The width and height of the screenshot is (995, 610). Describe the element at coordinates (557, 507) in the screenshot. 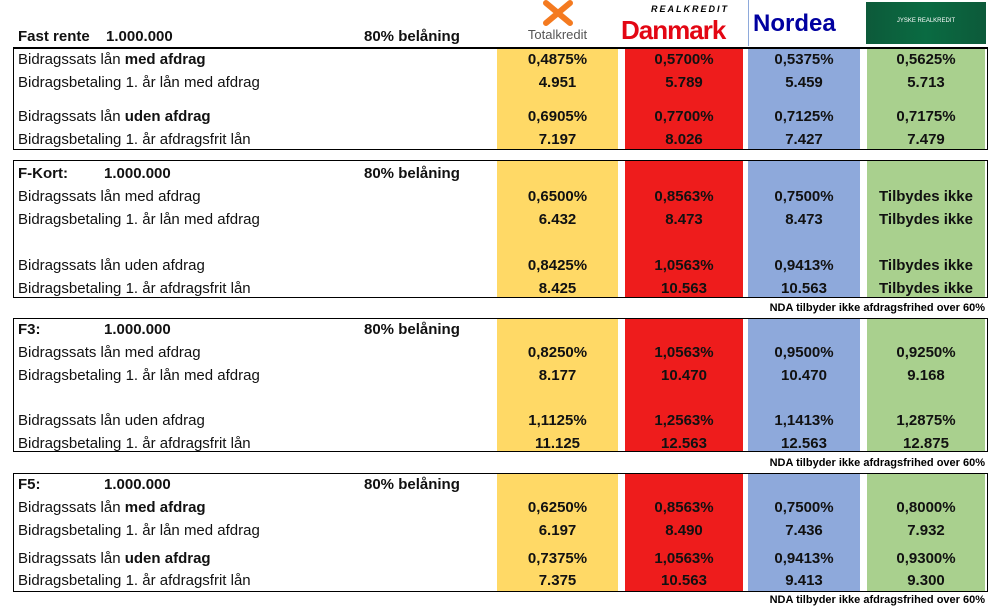

I see `value-cell: 0,6250%` at that location.